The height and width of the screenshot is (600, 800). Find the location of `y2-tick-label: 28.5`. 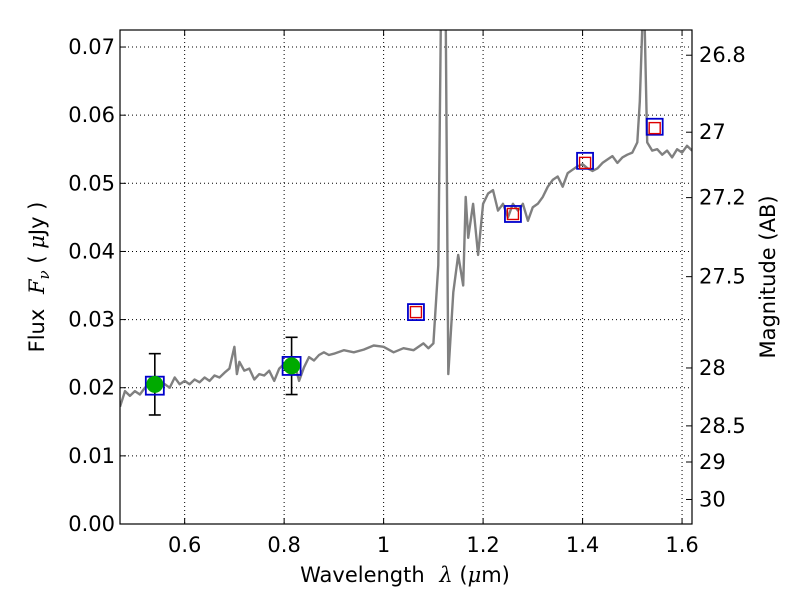

y2-tick-label: 28.5 is located at coordinates (722, 426).